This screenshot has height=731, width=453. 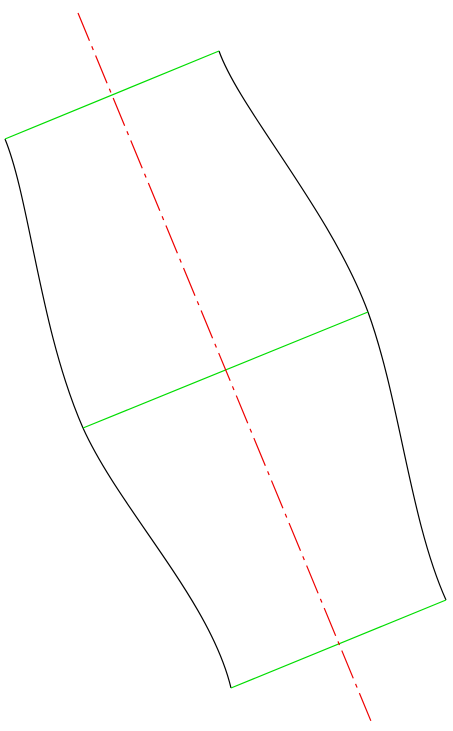 I want to click on right-lower-curve, so click(x=407, y=456).